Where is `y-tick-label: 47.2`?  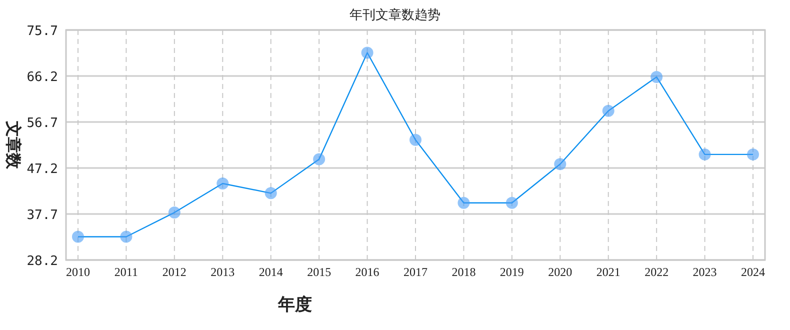 y-tick-label: 47.2 is located at coordinates (42, 169).